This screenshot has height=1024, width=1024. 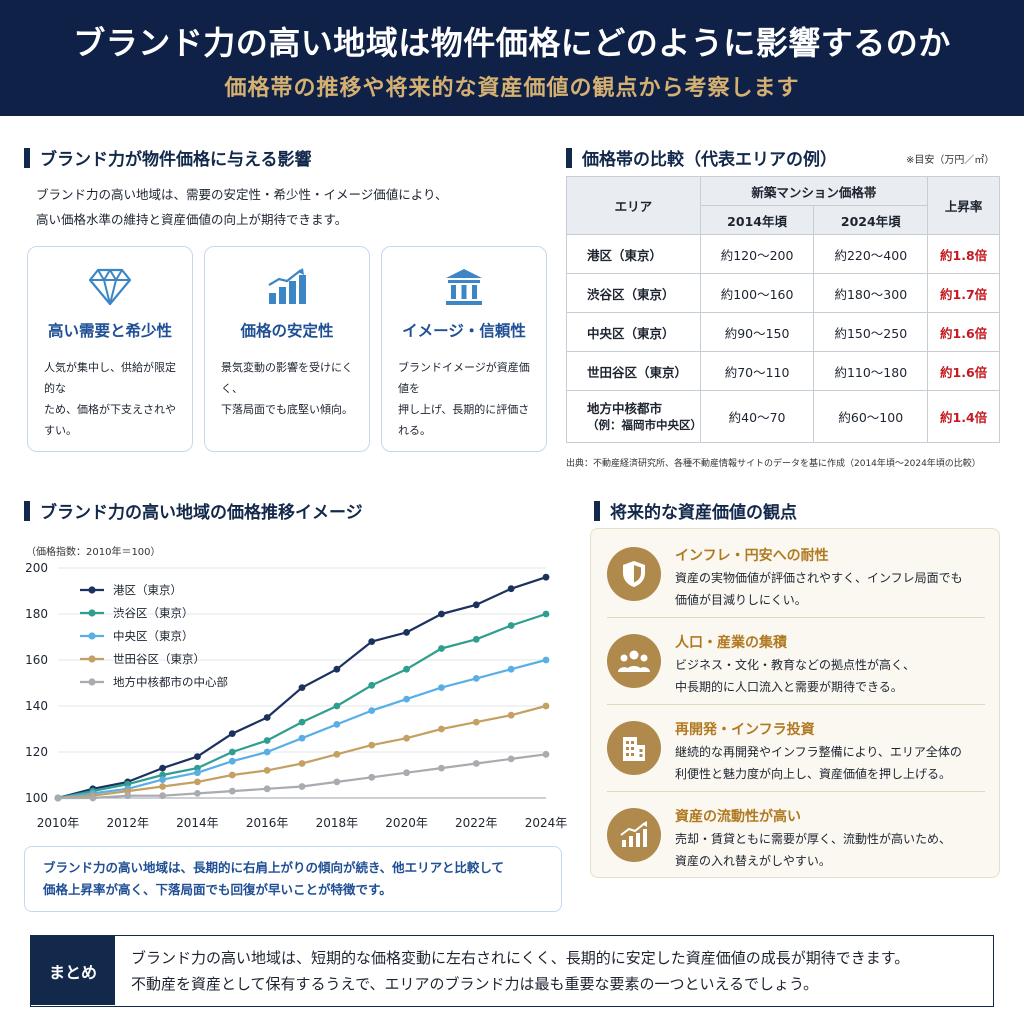 I want to click on y-tick-label: 140, so click(x=36, y=706).